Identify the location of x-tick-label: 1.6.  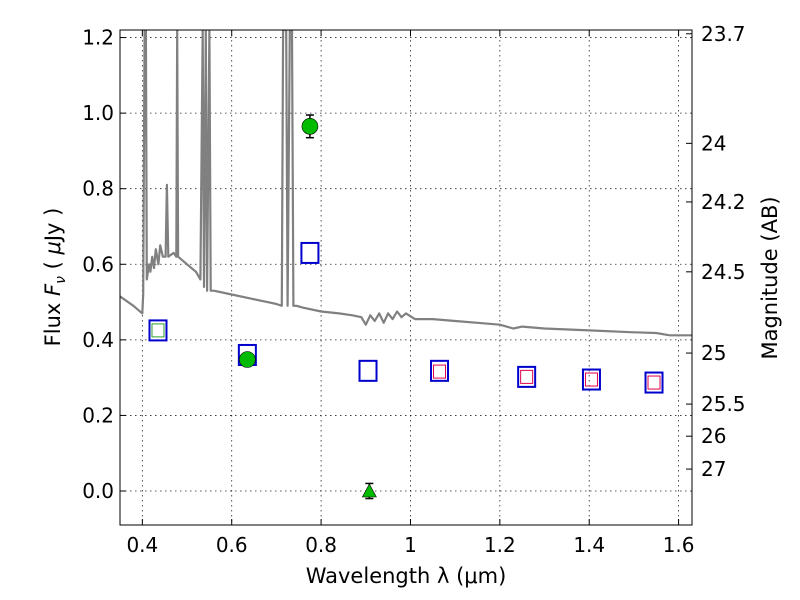
(679, 545).